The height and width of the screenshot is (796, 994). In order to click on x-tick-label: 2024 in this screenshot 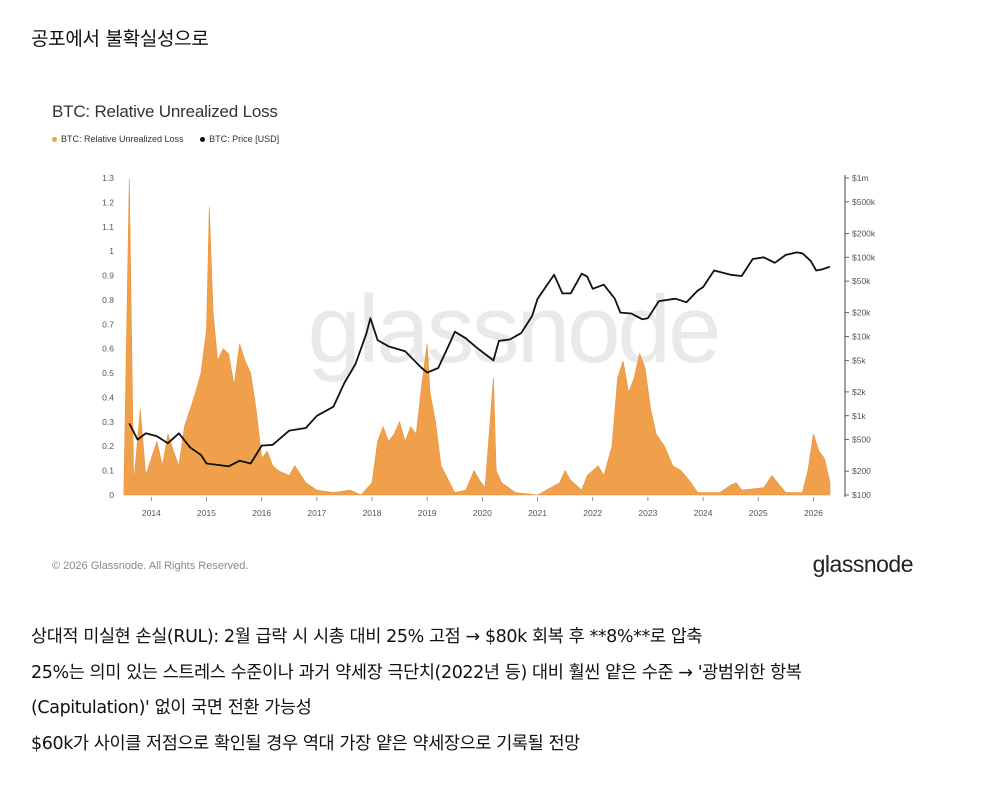, I will do `click(703, 513)`.